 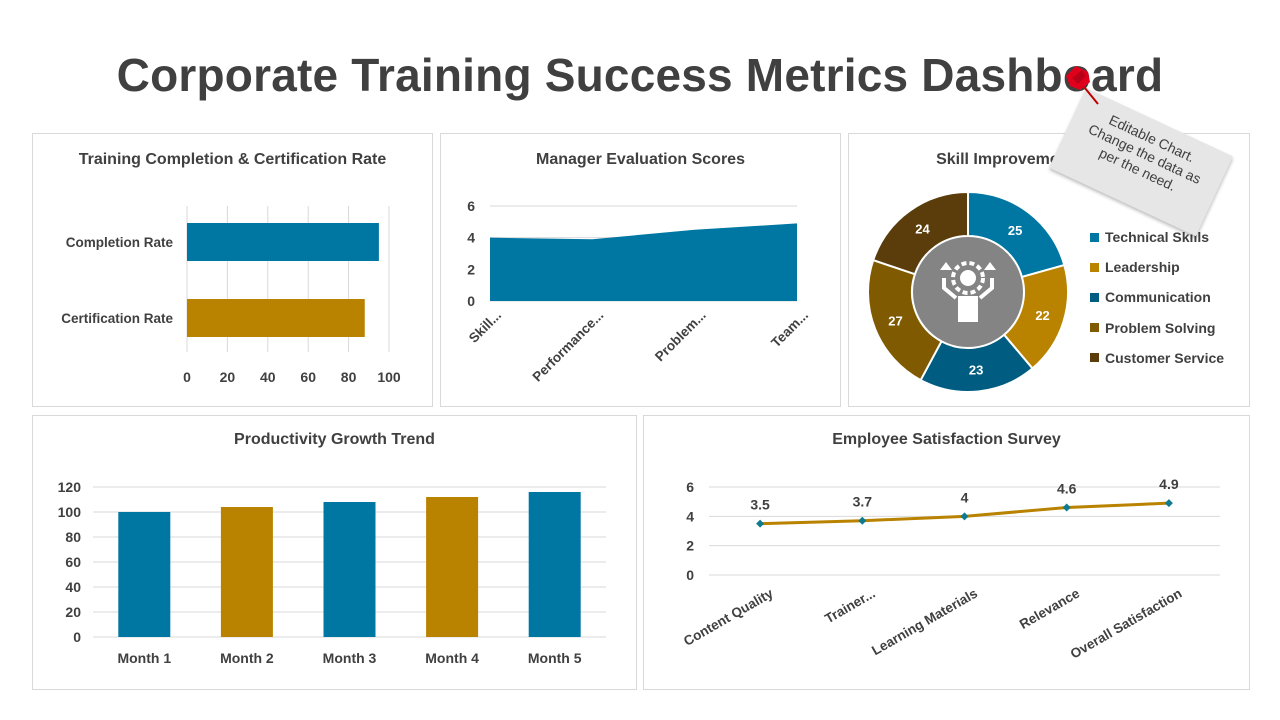 What do you see at coordinates (728, 616) in the screenshot?
I see `x-tick-label: Content Quality` at bounding box center [728, 616].